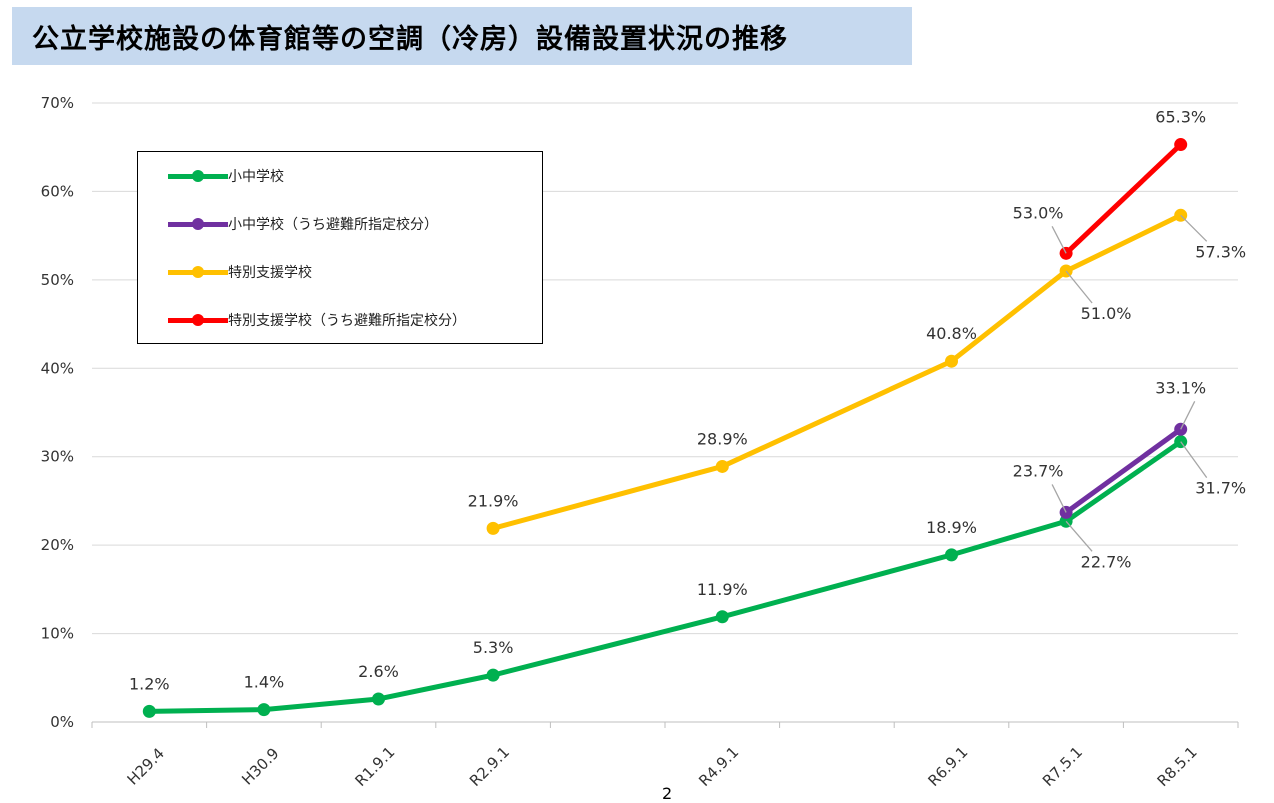 The height and width of the screenshot is (803, 1274). Describe the element at coordinates (1180, 117) in the screenshot. I see `data-label: 65.3%` at that location.